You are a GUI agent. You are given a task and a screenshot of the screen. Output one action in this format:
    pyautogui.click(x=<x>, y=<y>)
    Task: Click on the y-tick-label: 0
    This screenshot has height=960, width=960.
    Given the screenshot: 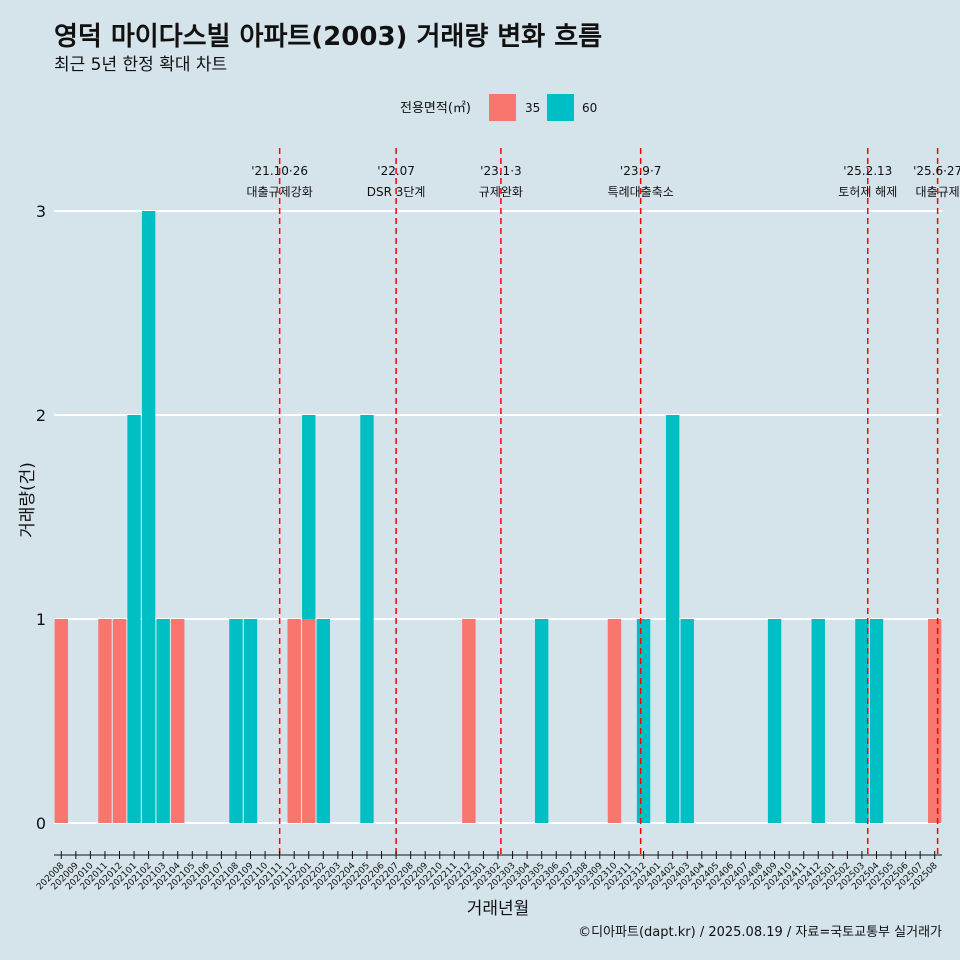 What is the action you would take?
    pyautogui.click(x=41, y=823)
    